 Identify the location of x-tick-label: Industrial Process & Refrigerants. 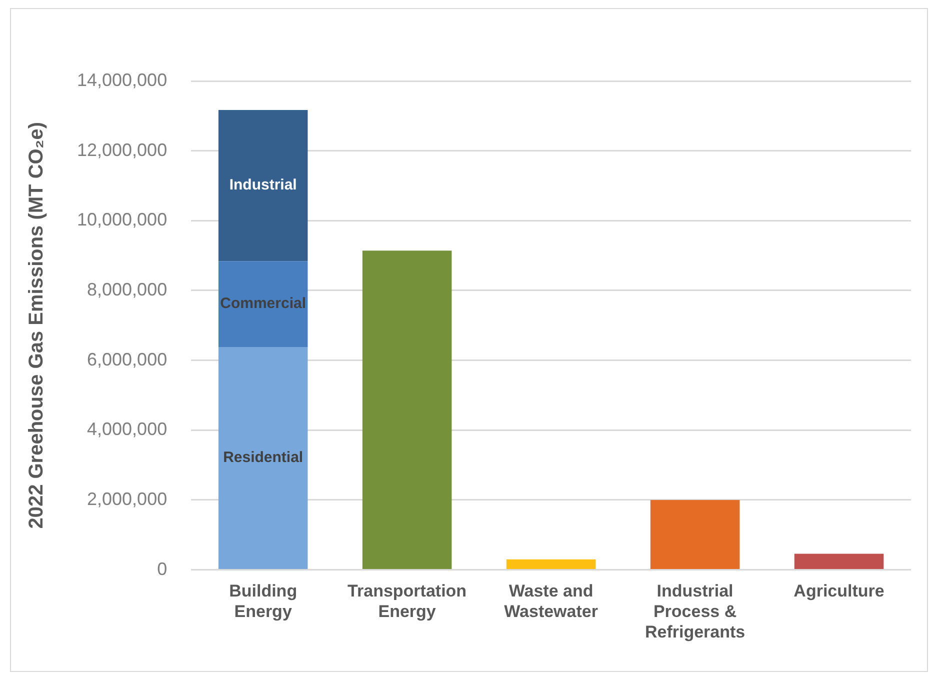
(695, 612).